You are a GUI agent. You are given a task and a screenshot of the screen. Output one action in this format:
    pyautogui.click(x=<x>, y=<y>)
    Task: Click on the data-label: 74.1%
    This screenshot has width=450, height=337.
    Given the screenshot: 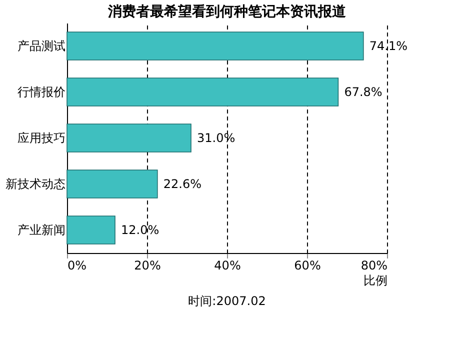 What is the action you would take?
    pyautogui.click(x=388, y=46)
    